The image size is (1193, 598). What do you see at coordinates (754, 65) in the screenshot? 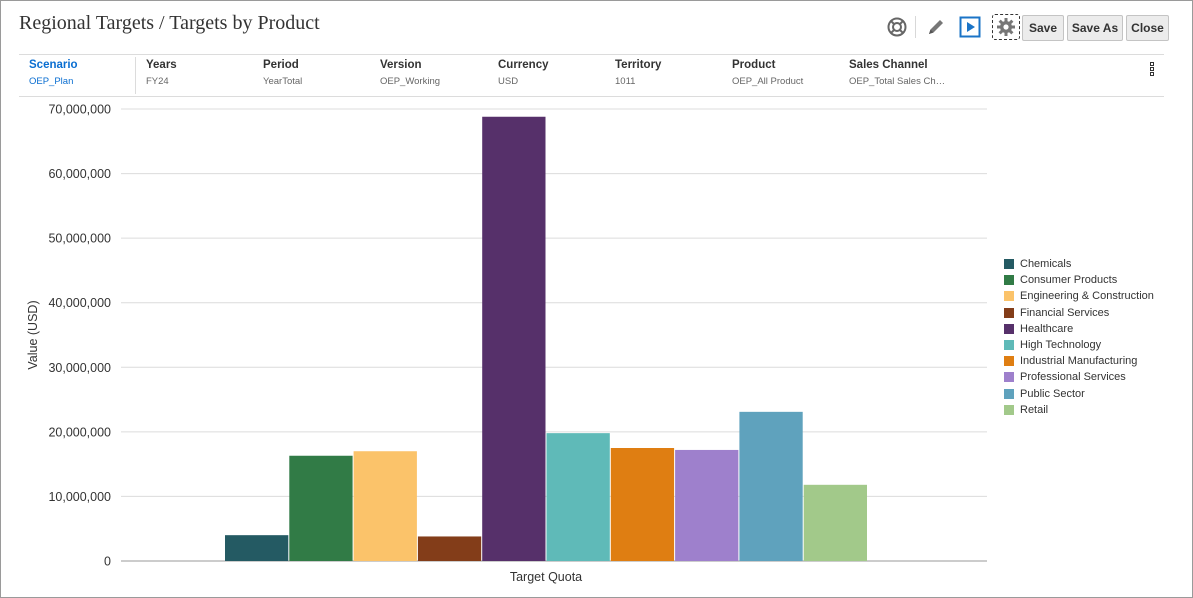
I see `pov-label: Product` at bounding box center [754, 65].